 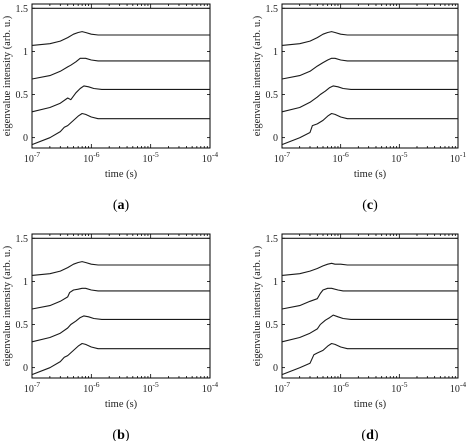 I want to click on panel-caption: (a), so click(x=121, y=205).